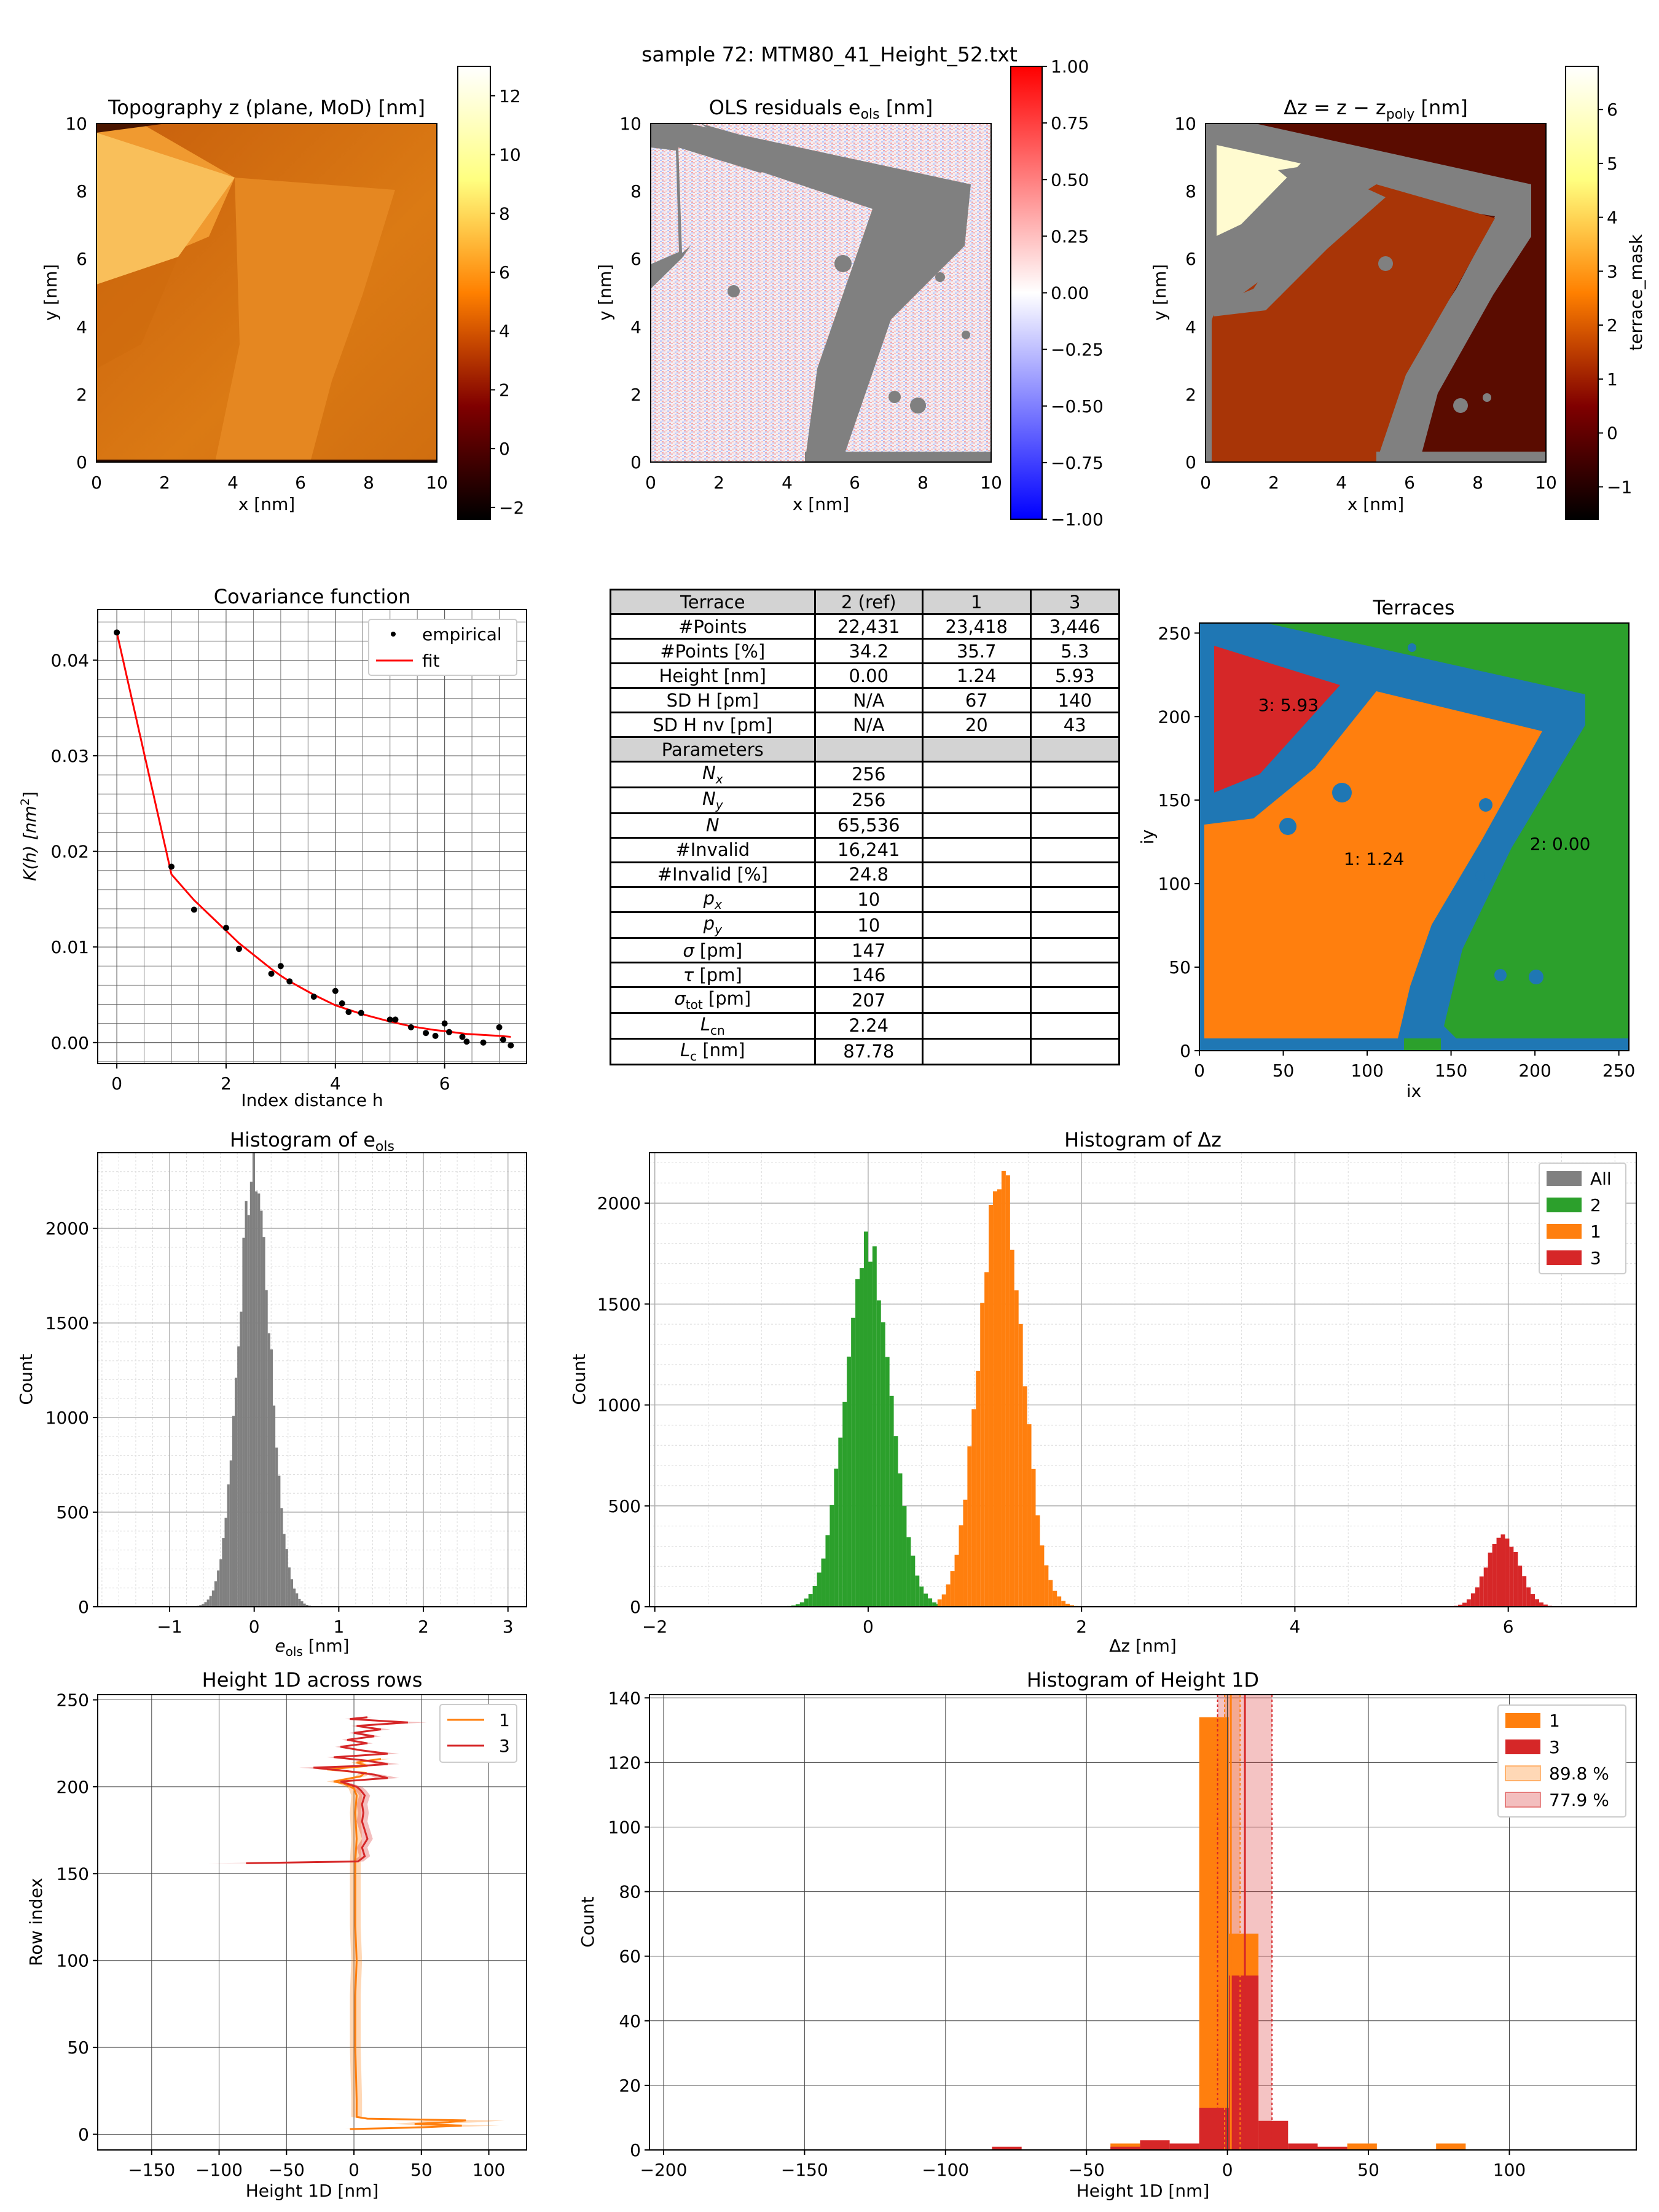 This screenshot has height=2212, width=1659. Describe the element at coordinates (865, 849) in the screenshot. I see `parameter-row: #Invalid 16,241` at that location.